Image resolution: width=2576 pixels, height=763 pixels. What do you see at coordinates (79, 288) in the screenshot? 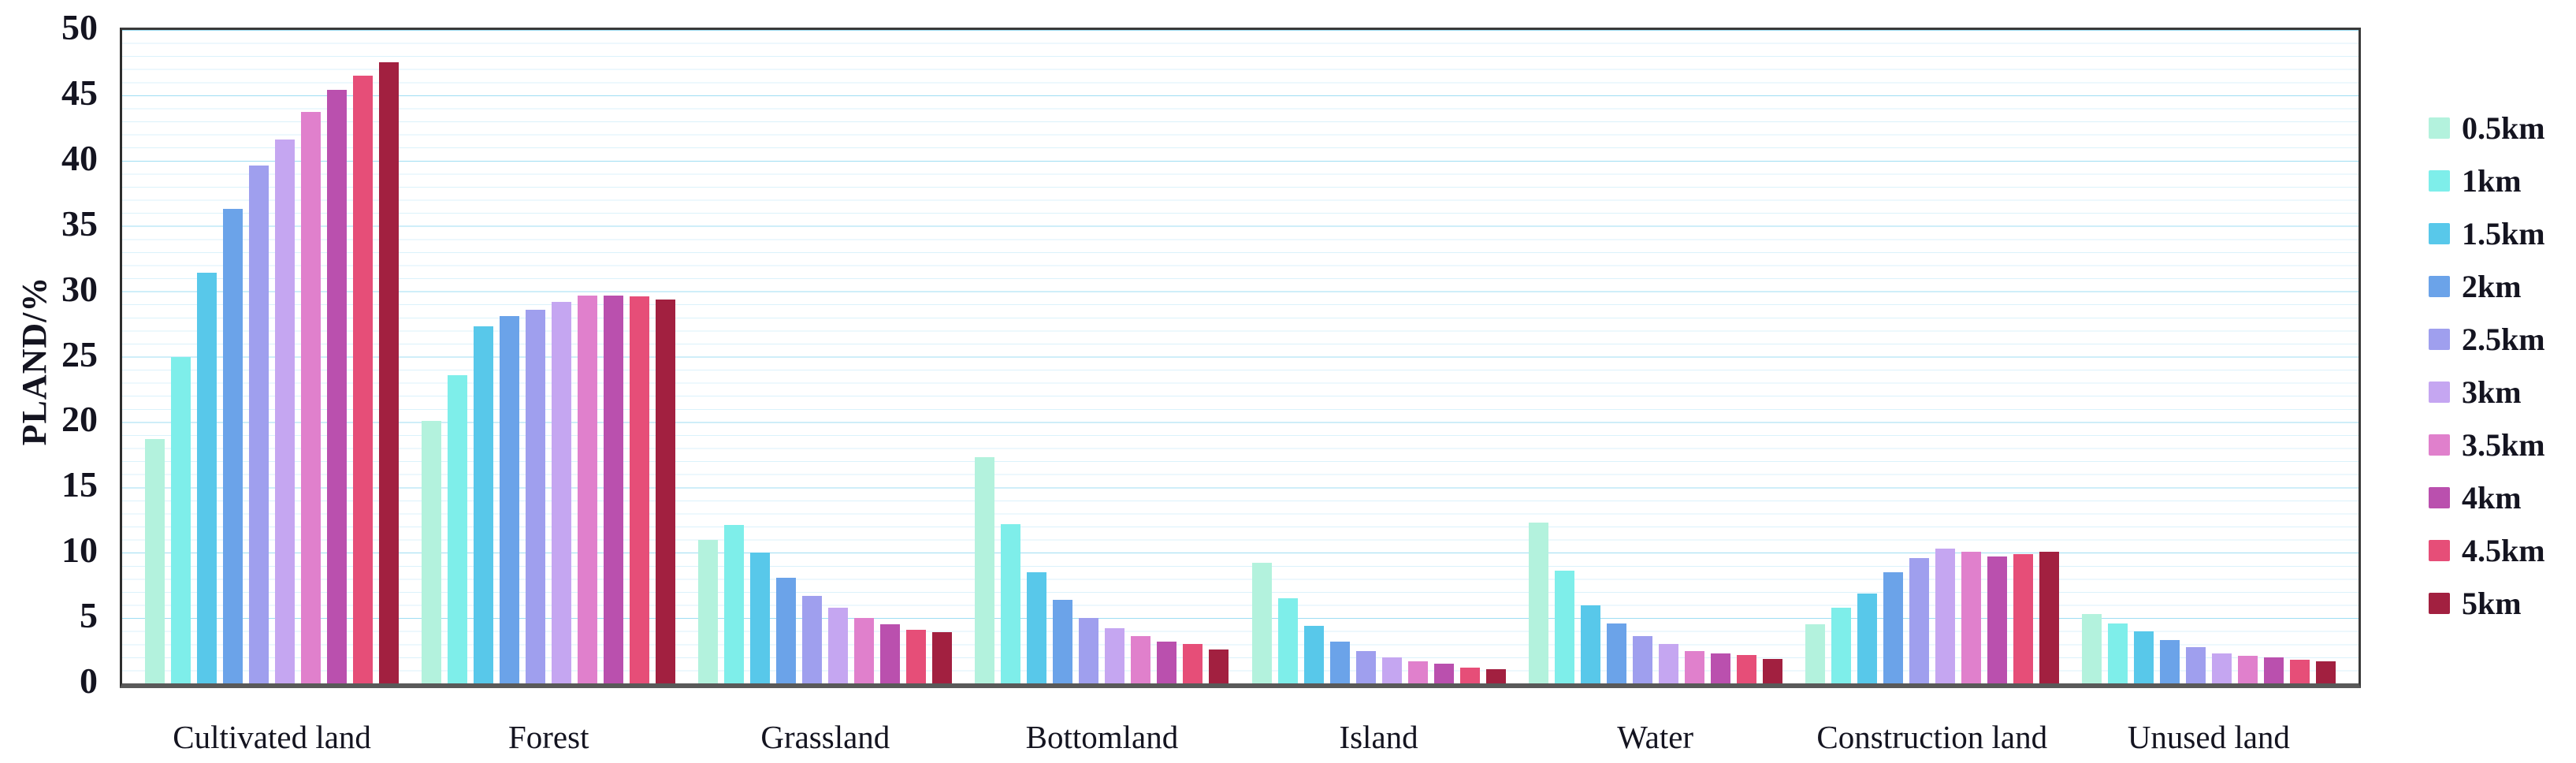
I see `y-tick-label: 30` at bounding box center [79, 288].